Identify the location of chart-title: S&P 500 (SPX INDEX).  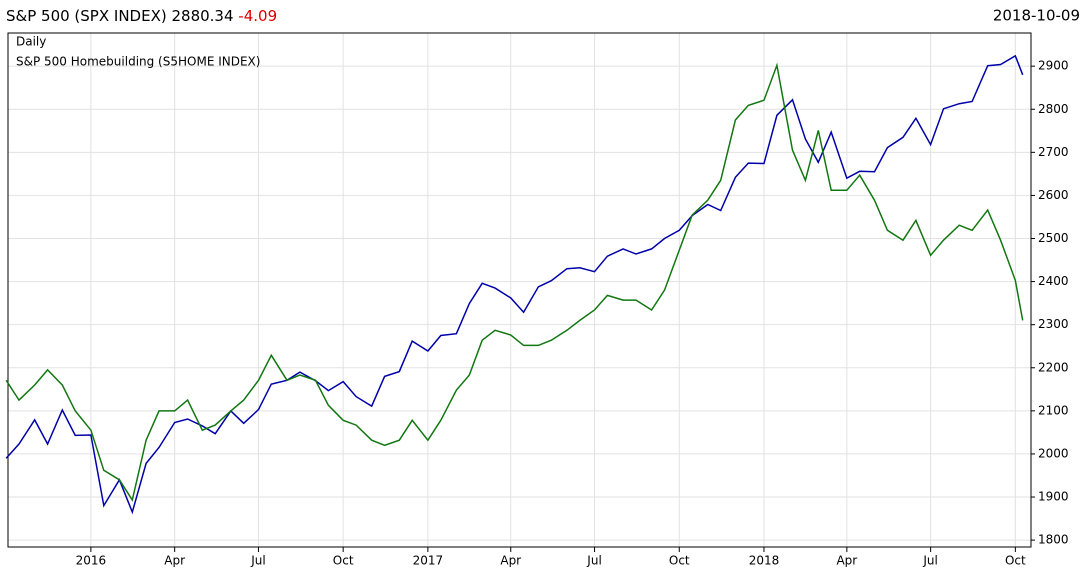
(86, 16).